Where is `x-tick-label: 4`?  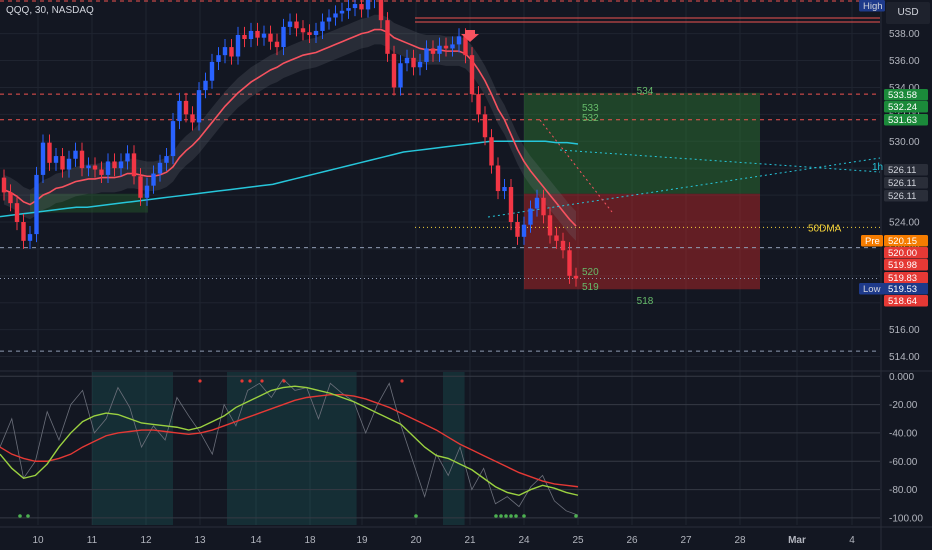
x-tick-label: 4 is located at coordinates (852, 540).